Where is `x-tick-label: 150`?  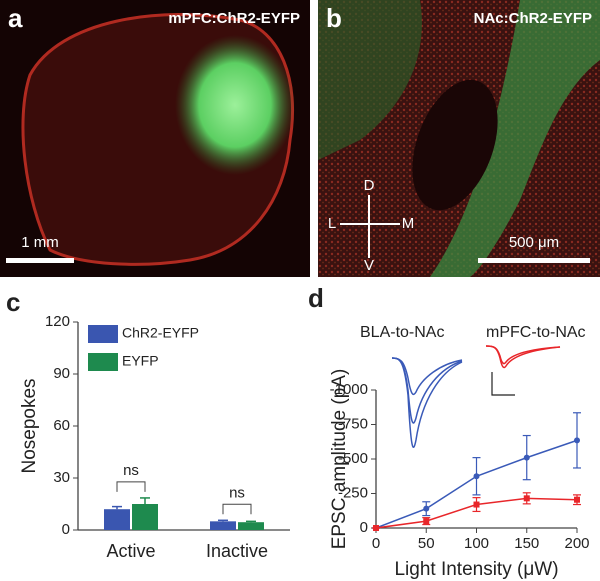
x-tick-label: 150 is located at coordinates (526, 543).